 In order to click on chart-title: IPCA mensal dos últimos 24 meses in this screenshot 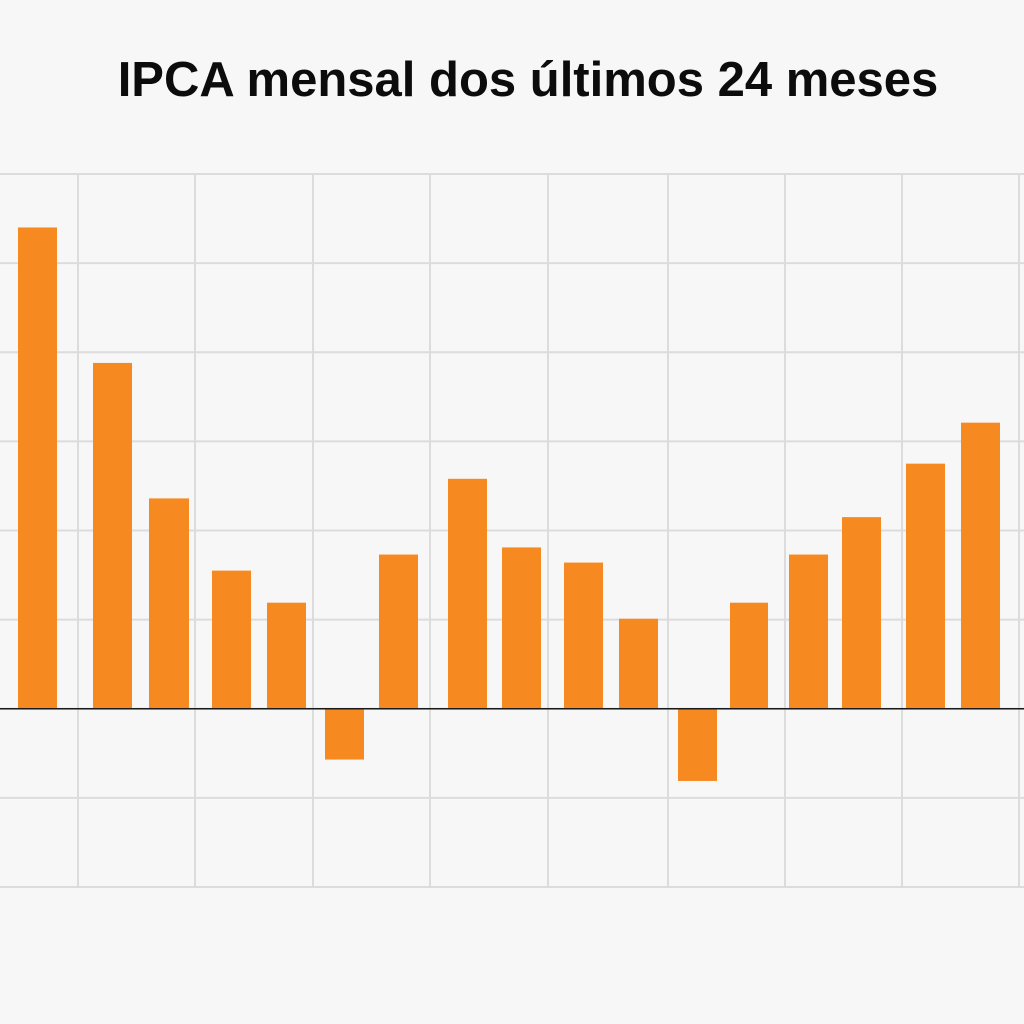, I will do `click(528, 80)`.